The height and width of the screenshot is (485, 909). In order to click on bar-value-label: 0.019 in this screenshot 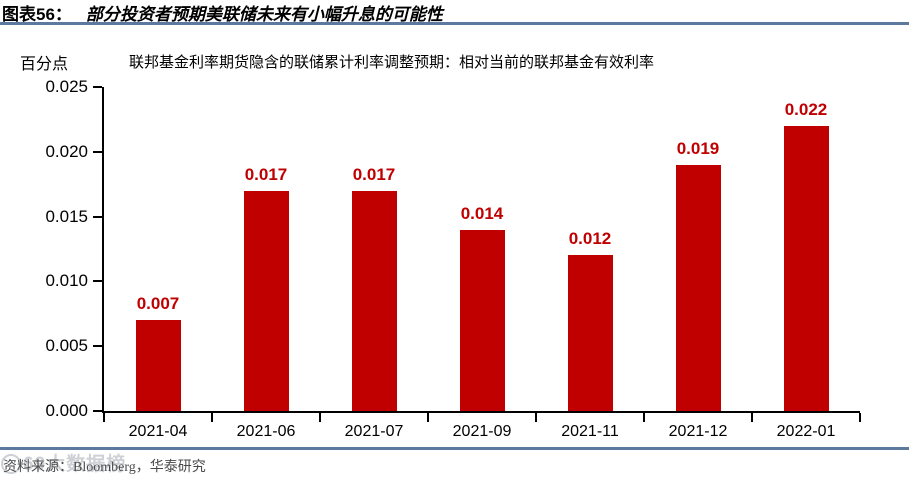, I will do `click(698, 148)`.